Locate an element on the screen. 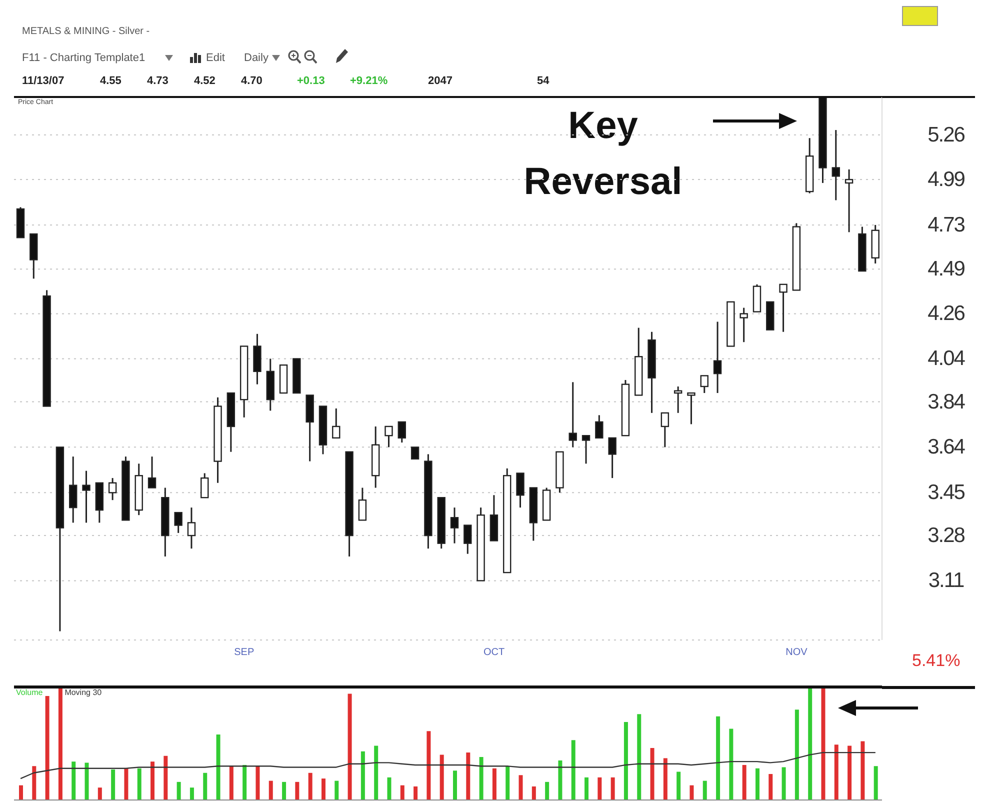  y-tick-label: 4.26 is located at coordinates (946, 314).